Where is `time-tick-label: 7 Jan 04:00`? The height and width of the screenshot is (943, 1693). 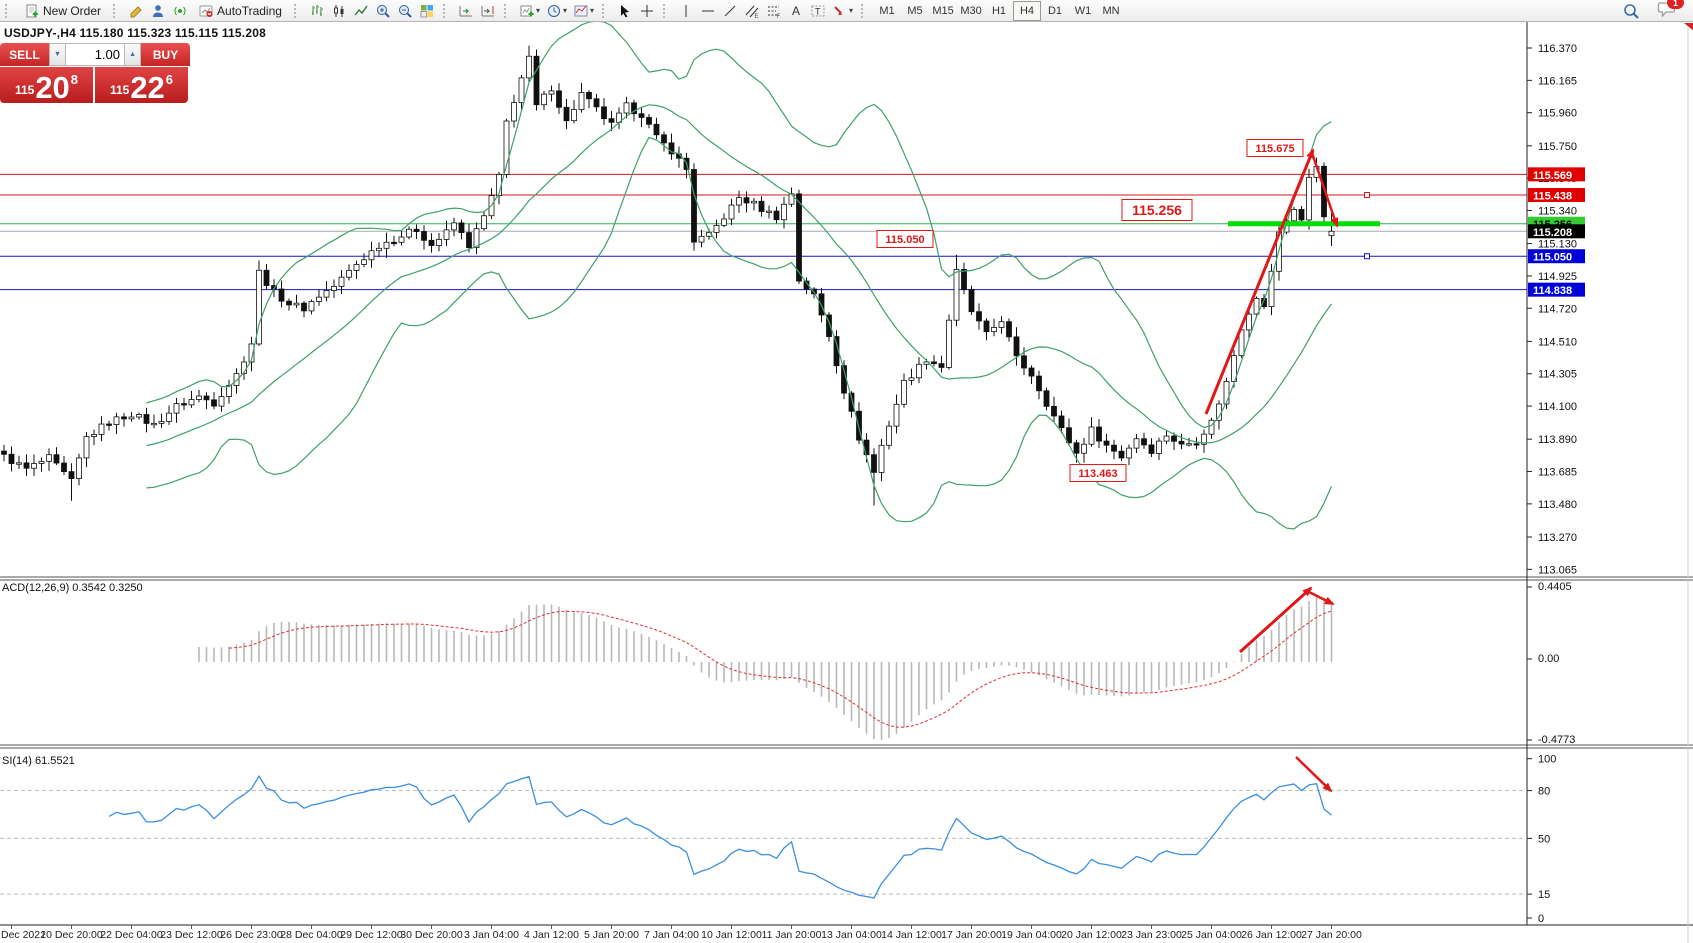 time-tick-label: 7 Jan 04:00 is located at coordinates (671, 935).